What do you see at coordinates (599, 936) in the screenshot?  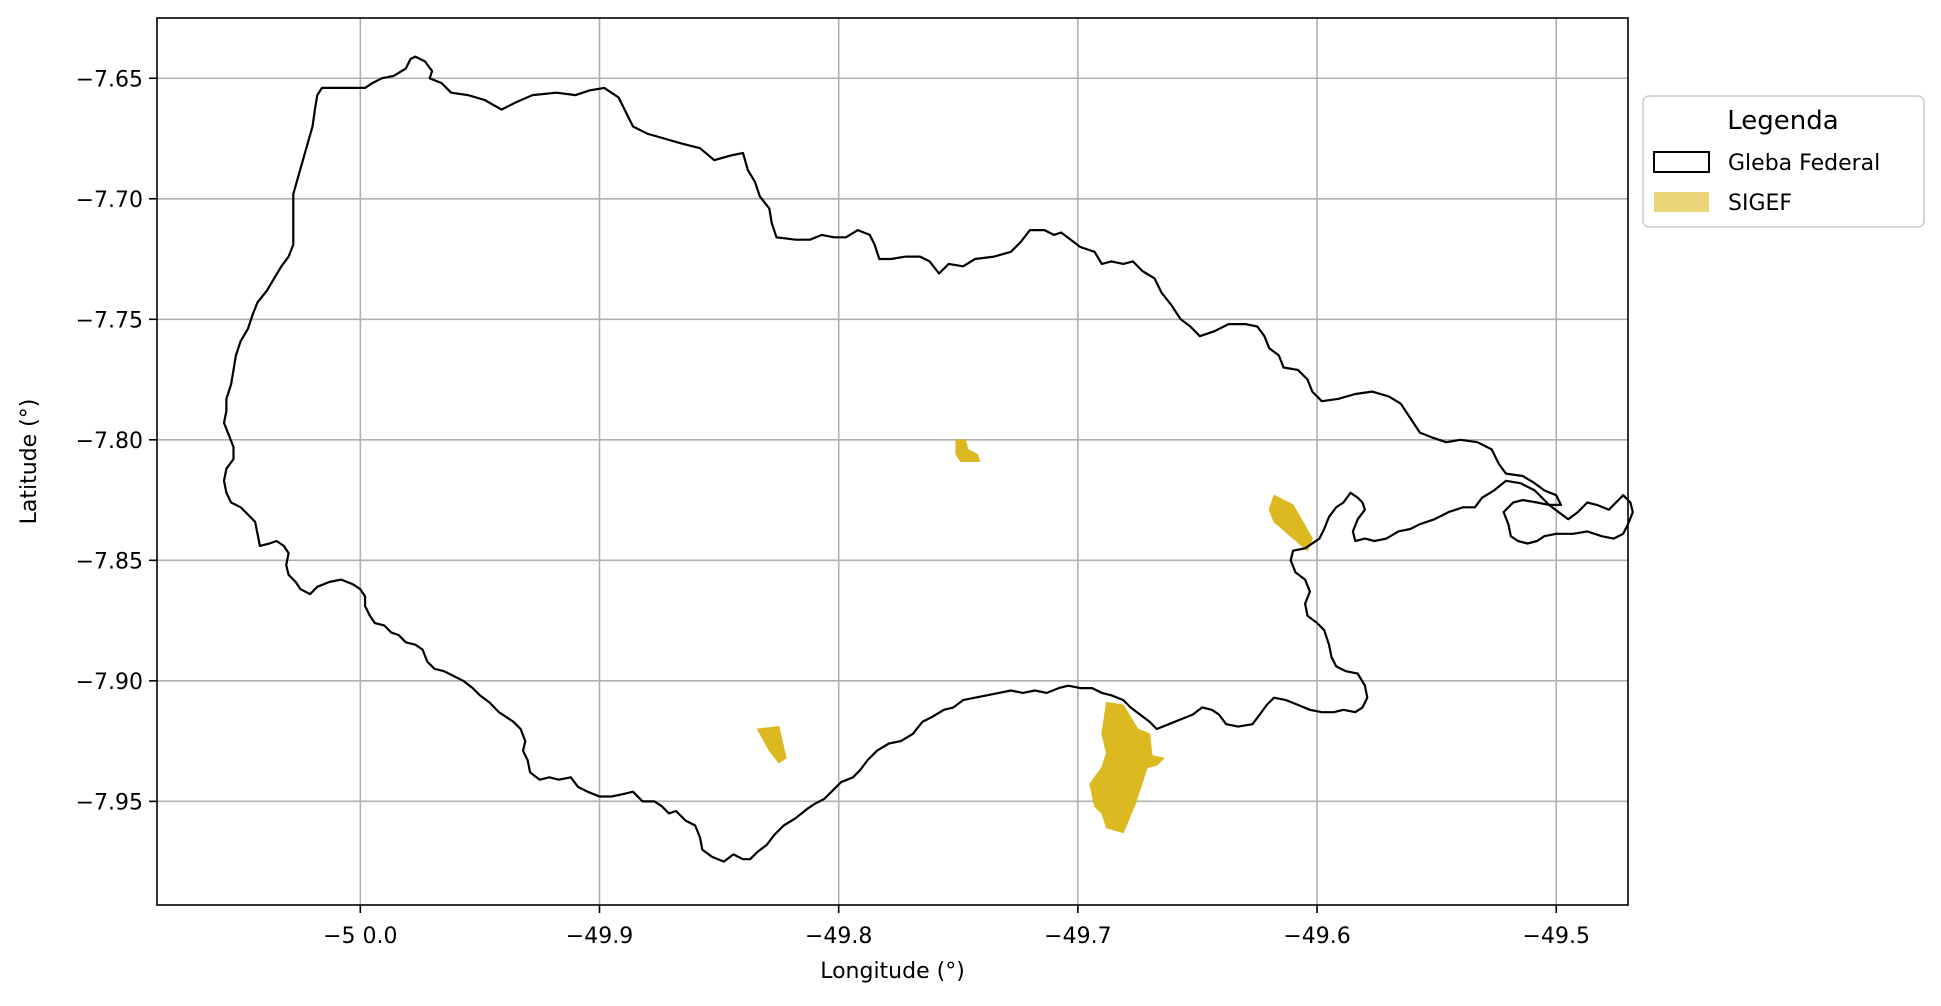 I see `x-tick-label: −49.9` at bounding box center [599, 936].